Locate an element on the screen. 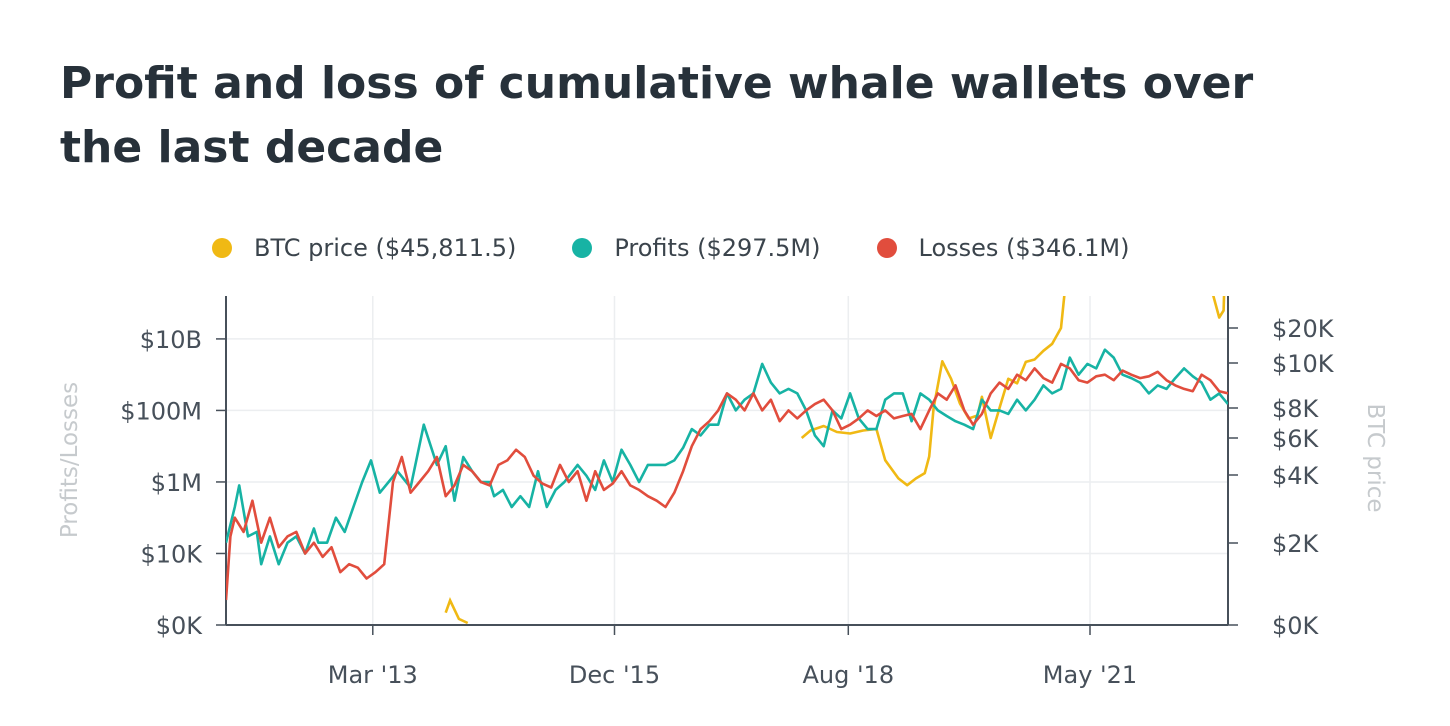  legend-item-losses: Losses ($346.1M) is located at coordinates (1003, 248).